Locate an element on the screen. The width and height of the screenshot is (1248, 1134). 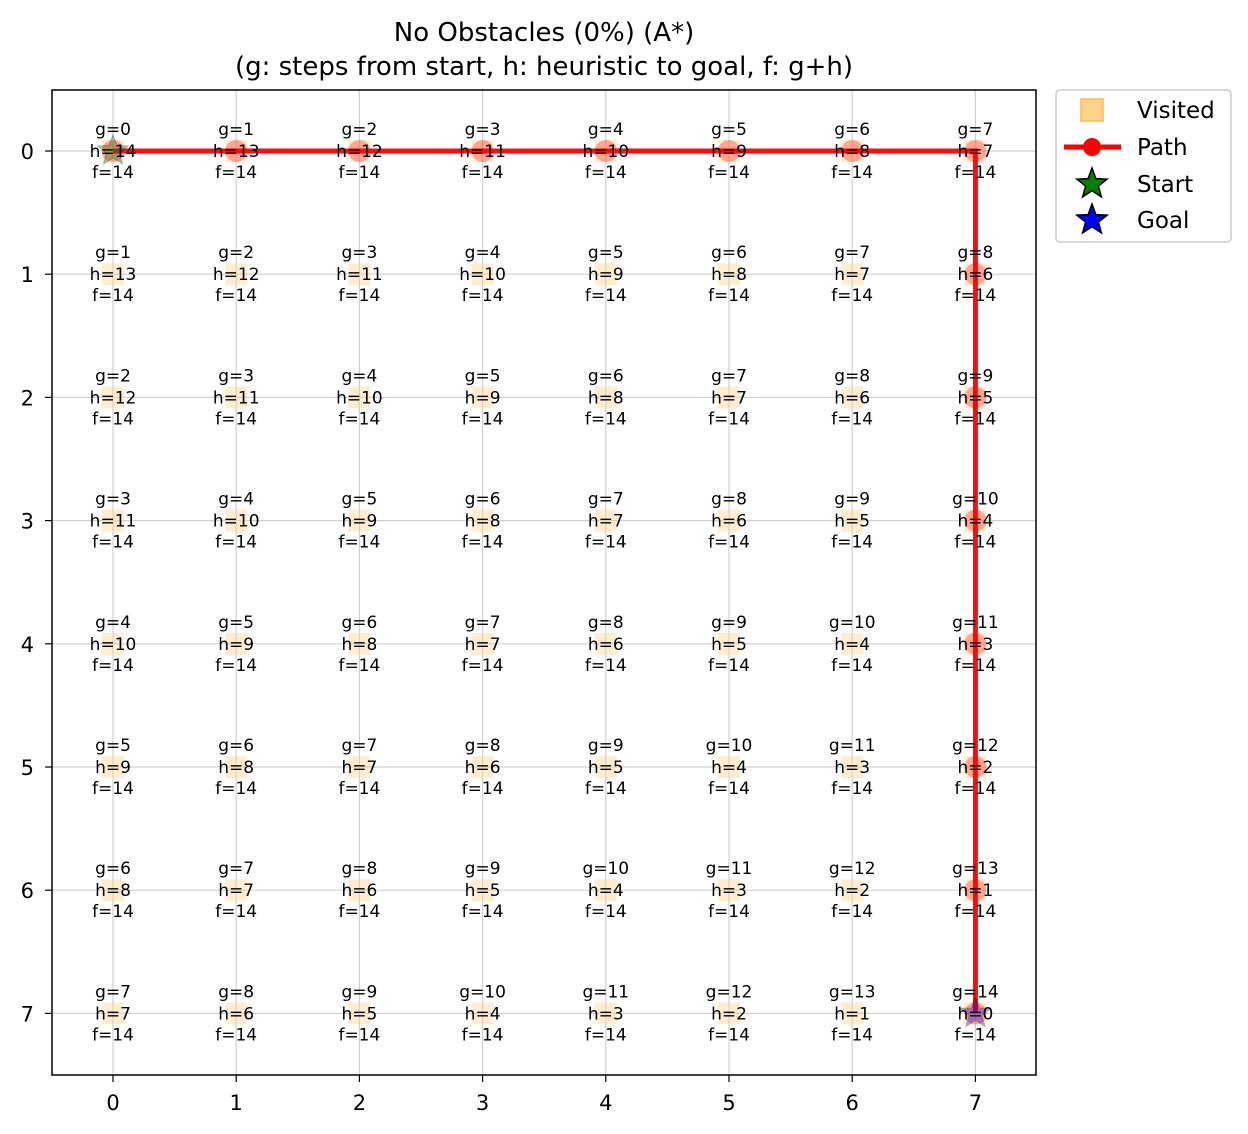
cell-h-label: h=2 is located at coordinates (729, 1014).